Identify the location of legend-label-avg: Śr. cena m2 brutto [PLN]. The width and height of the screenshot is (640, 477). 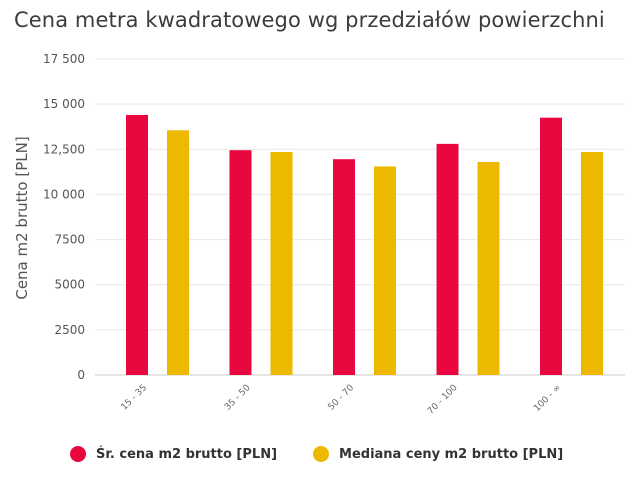
(187, 454).